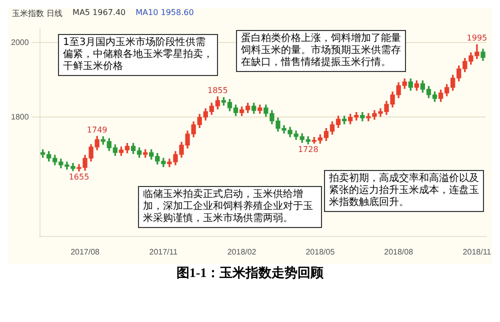 The image size is (500, 322). I want to click on x-tick-label: 2018/11, so click(477, 251).